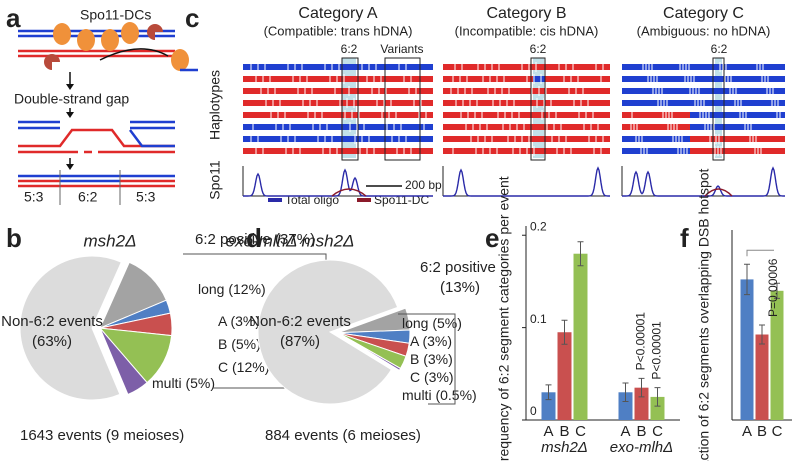  Describe the element at coordinates (337, 13) in the screenshot. I see `block-title: Category A` at that location.